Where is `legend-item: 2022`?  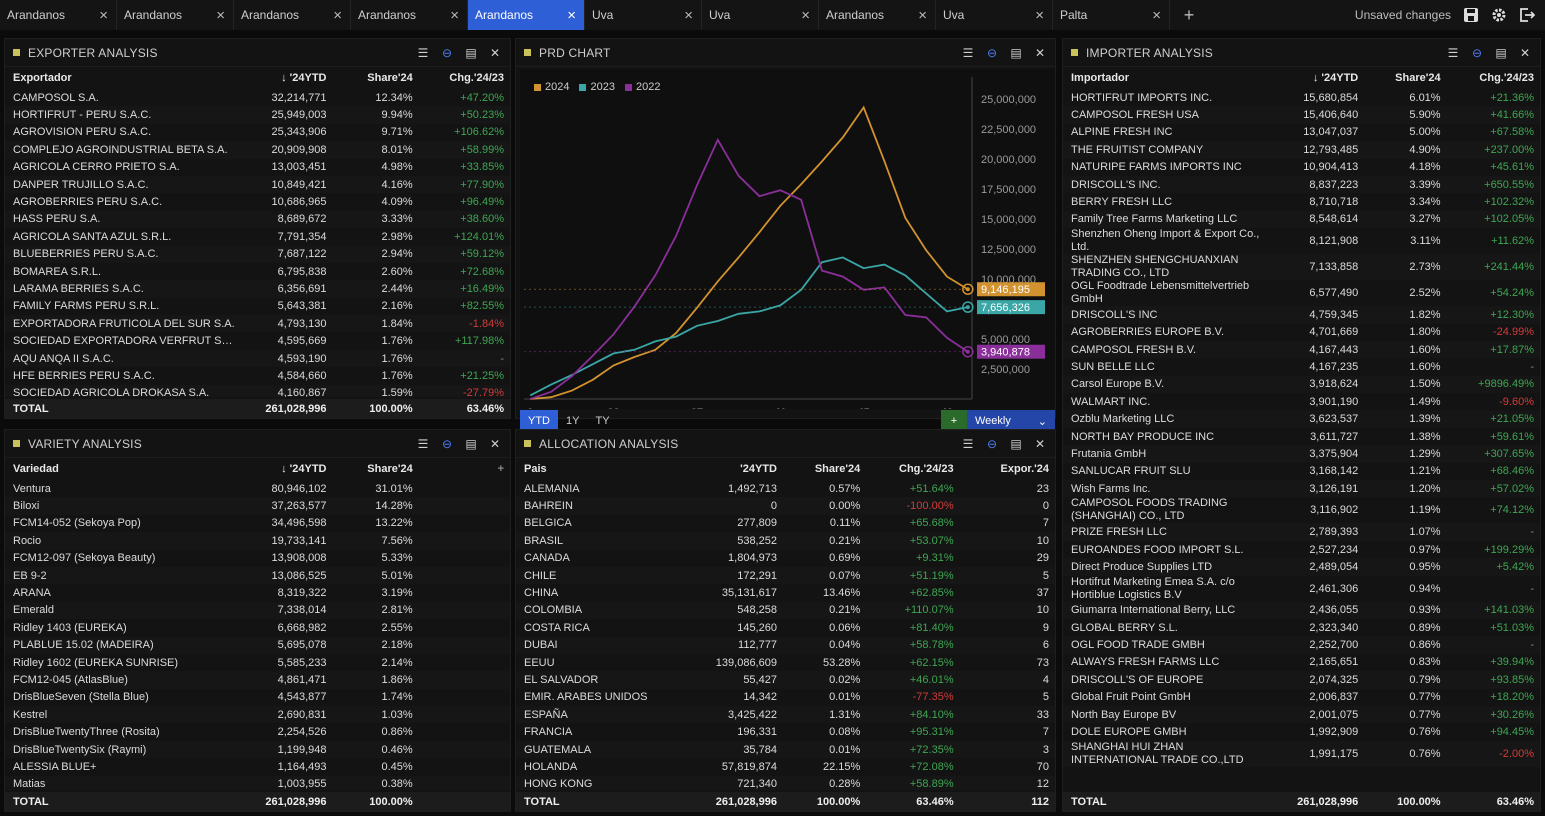
legend-item: 2022 is located at coordinates (642, 87).